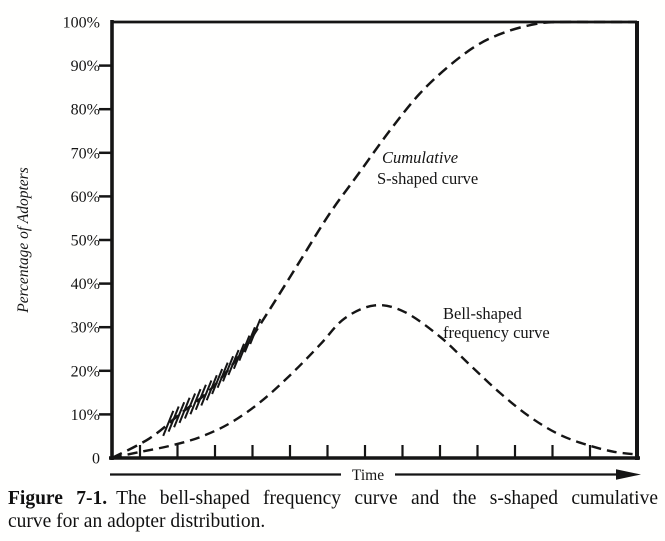 The image size is (665, 541). What do you see at coordinates (85, 197) in the screenshot?
I see `y-tick-label: 60%` at bounding box center [85, 197].